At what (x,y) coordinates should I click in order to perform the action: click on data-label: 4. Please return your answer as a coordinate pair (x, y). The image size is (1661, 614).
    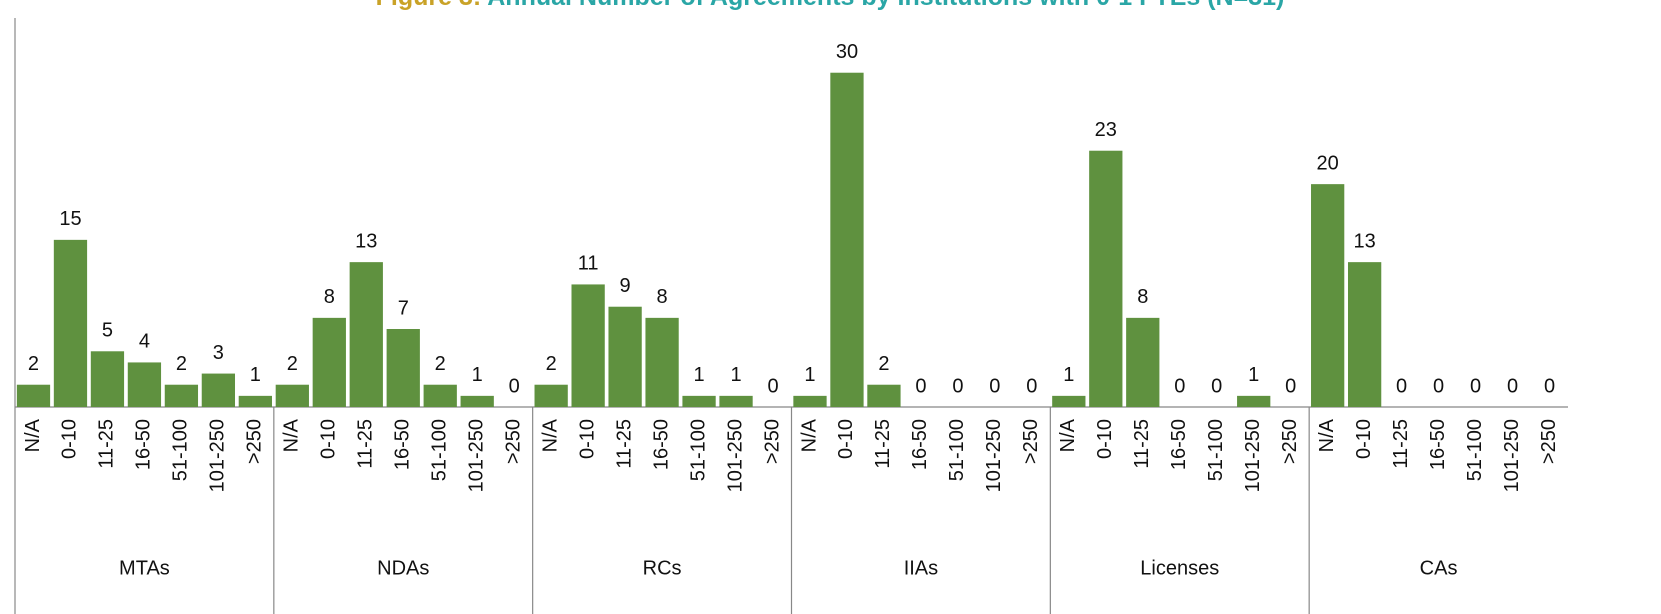
    Looking at the image, I should click on (144, 342).